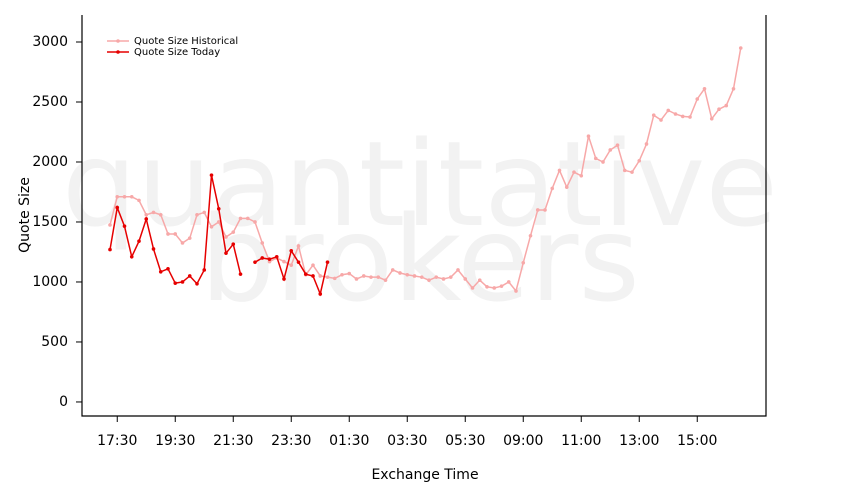 This screenshot has height=500, width=850. What do you see at coordinates (50, 102) in the screenshot?
I see `y-tick-label: 2500` at bounding box center [50, 102].